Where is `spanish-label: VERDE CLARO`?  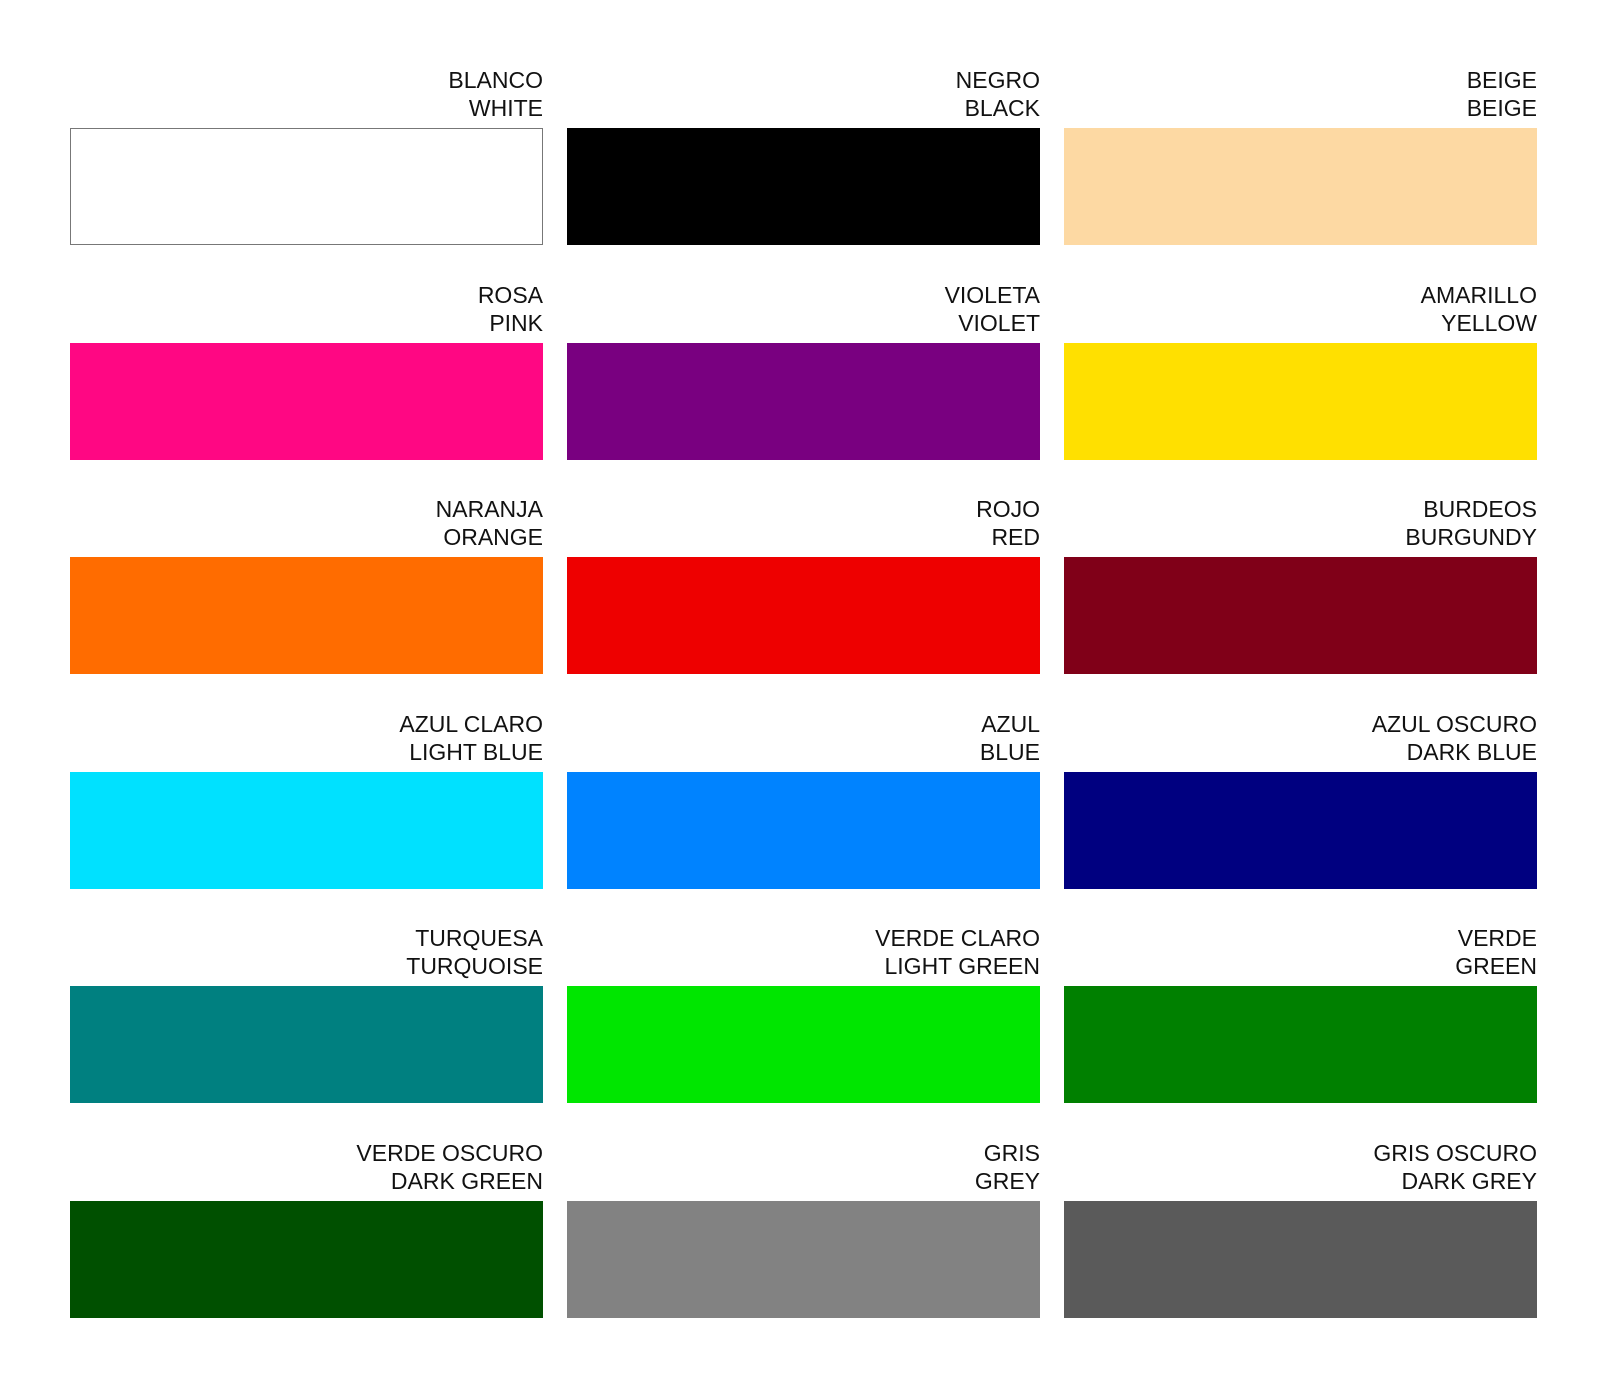 spanish-label: VERDE CLARO is located at coordinates (957, 938).